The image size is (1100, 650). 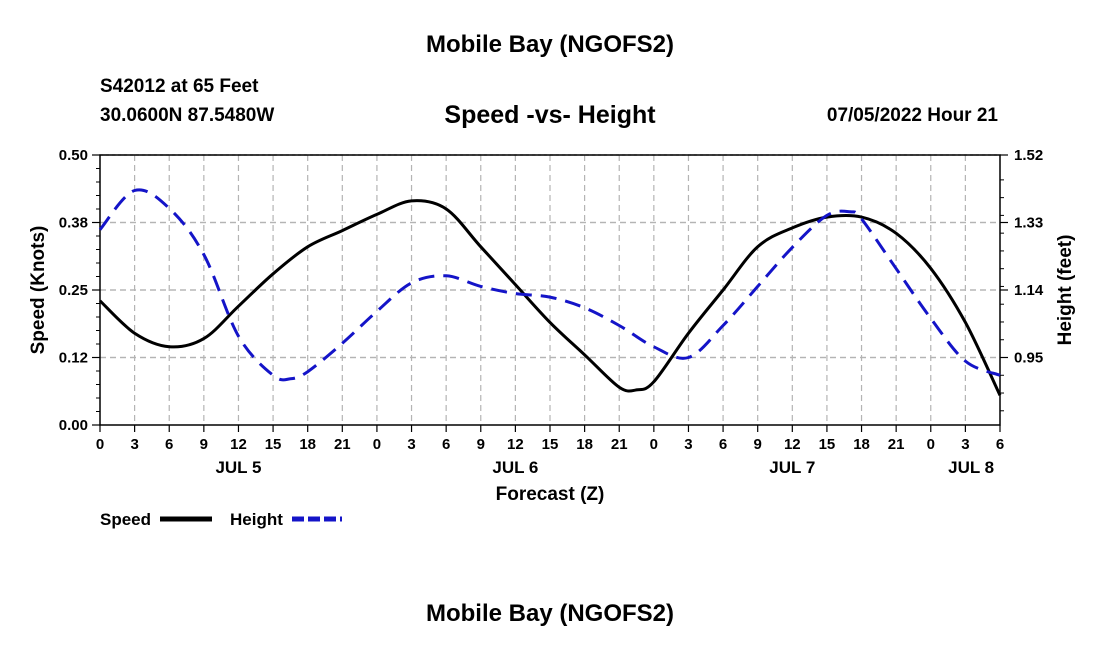 What do you see at coordinates (73, 358) in the screenshot?
I see `y-tick-label: 0.12` at bounding box center [73, 358].